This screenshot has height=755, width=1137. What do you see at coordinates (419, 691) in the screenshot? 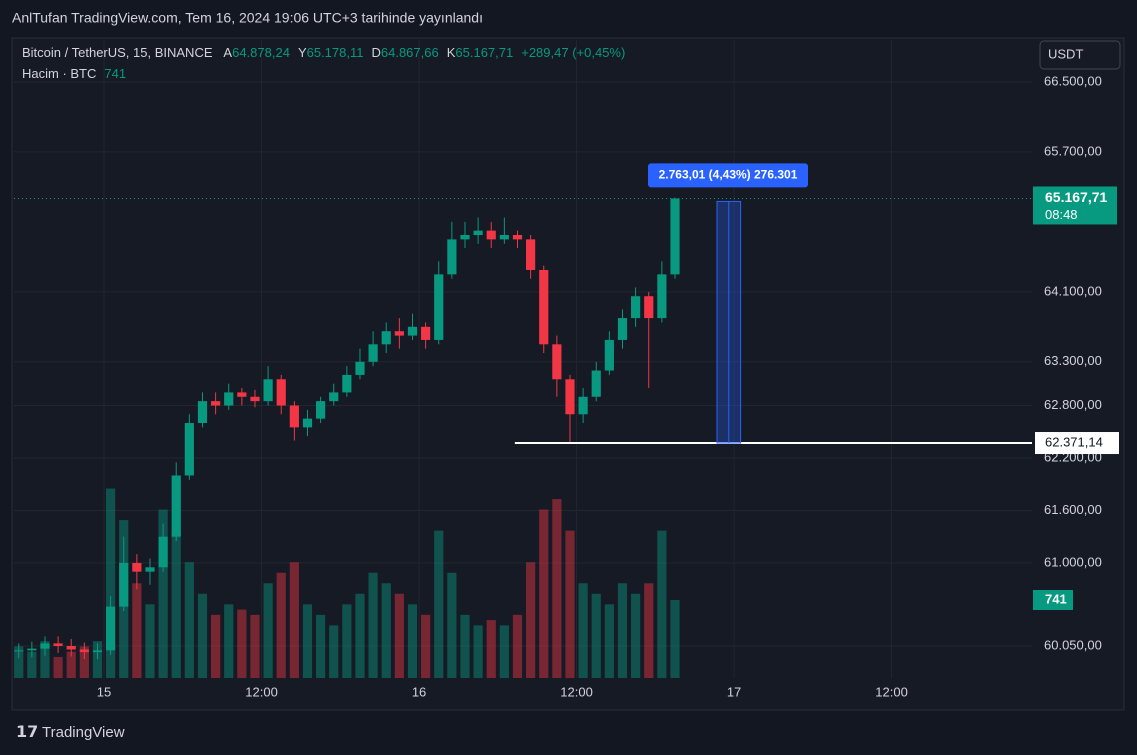
I see `x-tick-label: 16` at bounding box center [419, 691].